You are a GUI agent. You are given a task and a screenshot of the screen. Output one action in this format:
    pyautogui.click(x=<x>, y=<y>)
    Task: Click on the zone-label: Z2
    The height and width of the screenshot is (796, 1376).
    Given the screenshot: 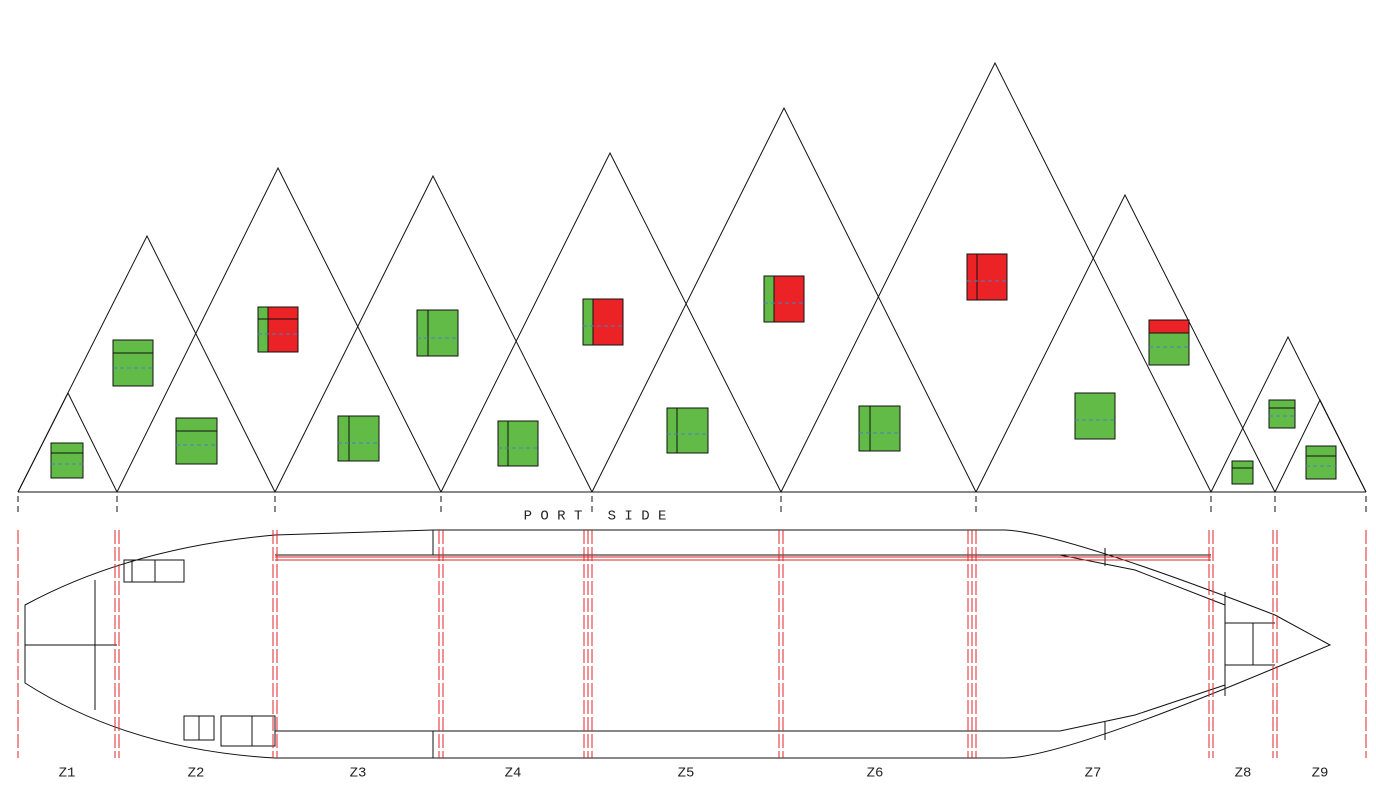 What is the action you would take?
    pyautogui.click(x=196, y=774)
    